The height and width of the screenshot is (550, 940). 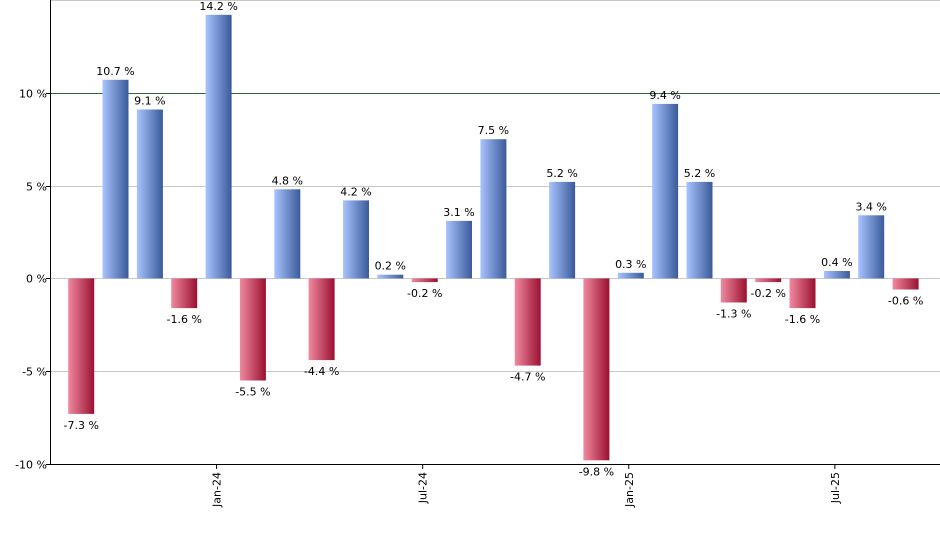 I want to click on data-label: 3.1 %, so click(x=458, y=212).